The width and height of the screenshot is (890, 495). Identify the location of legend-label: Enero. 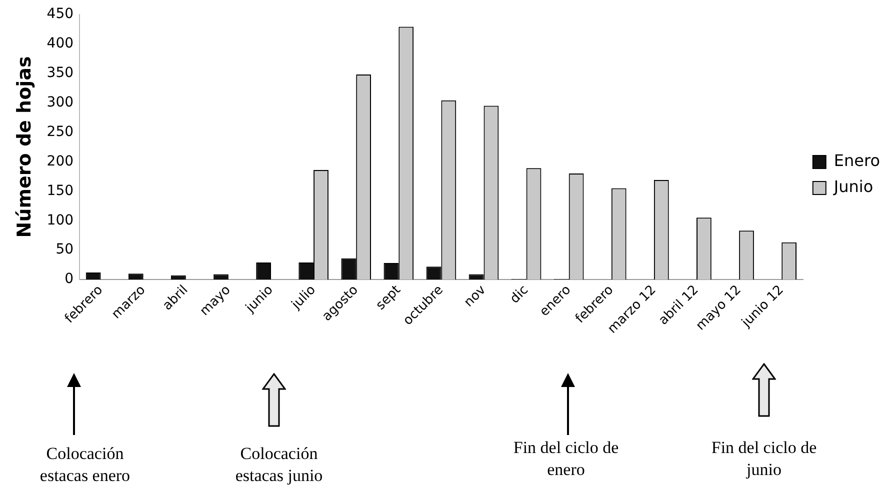
(857, 160).